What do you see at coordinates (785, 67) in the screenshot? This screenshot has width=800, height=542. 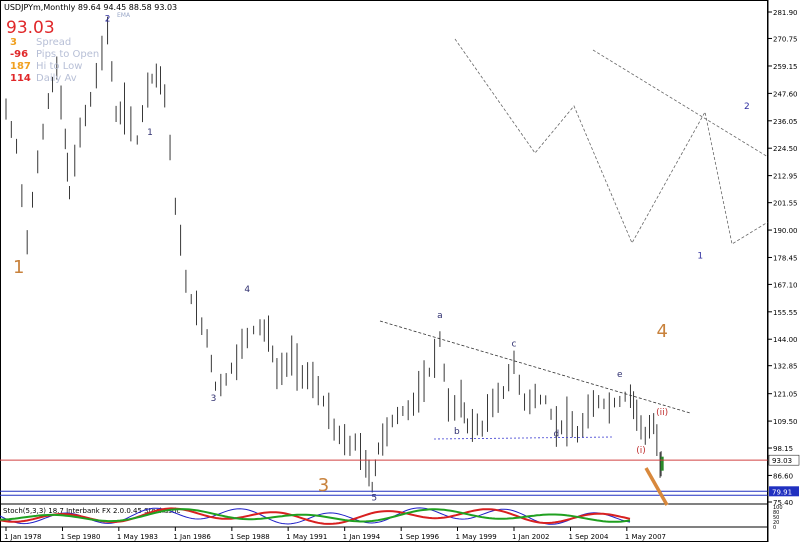 I see `y-tick-label: 259.15` at bounding box center [785, 67].